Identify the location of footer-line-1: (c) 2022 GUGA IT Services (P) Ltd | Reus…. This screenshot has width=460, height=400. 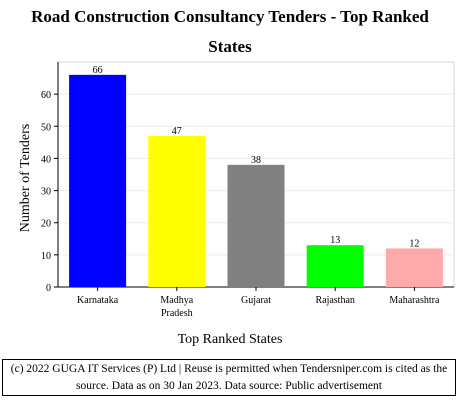
(229, 369).